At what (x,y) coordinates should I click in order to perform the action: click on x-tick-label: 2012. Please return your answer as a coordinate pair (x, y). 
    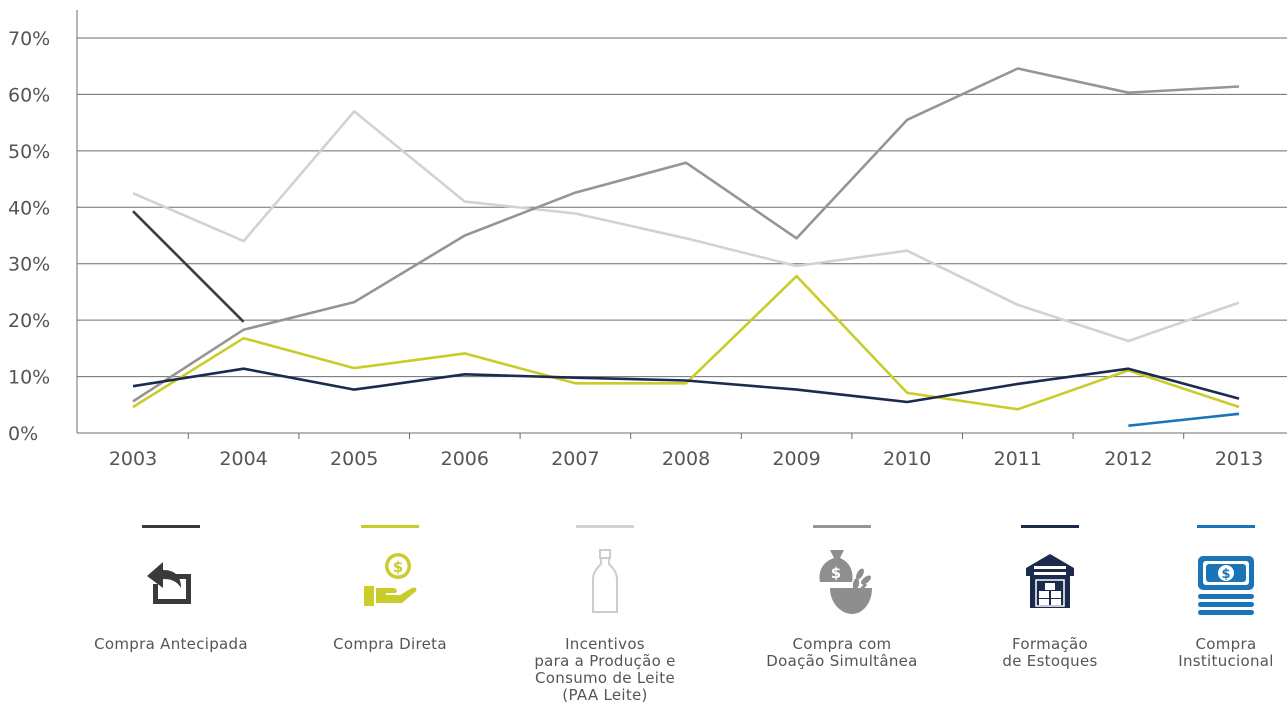
    Looking at the image, I should click on (1128, 459).